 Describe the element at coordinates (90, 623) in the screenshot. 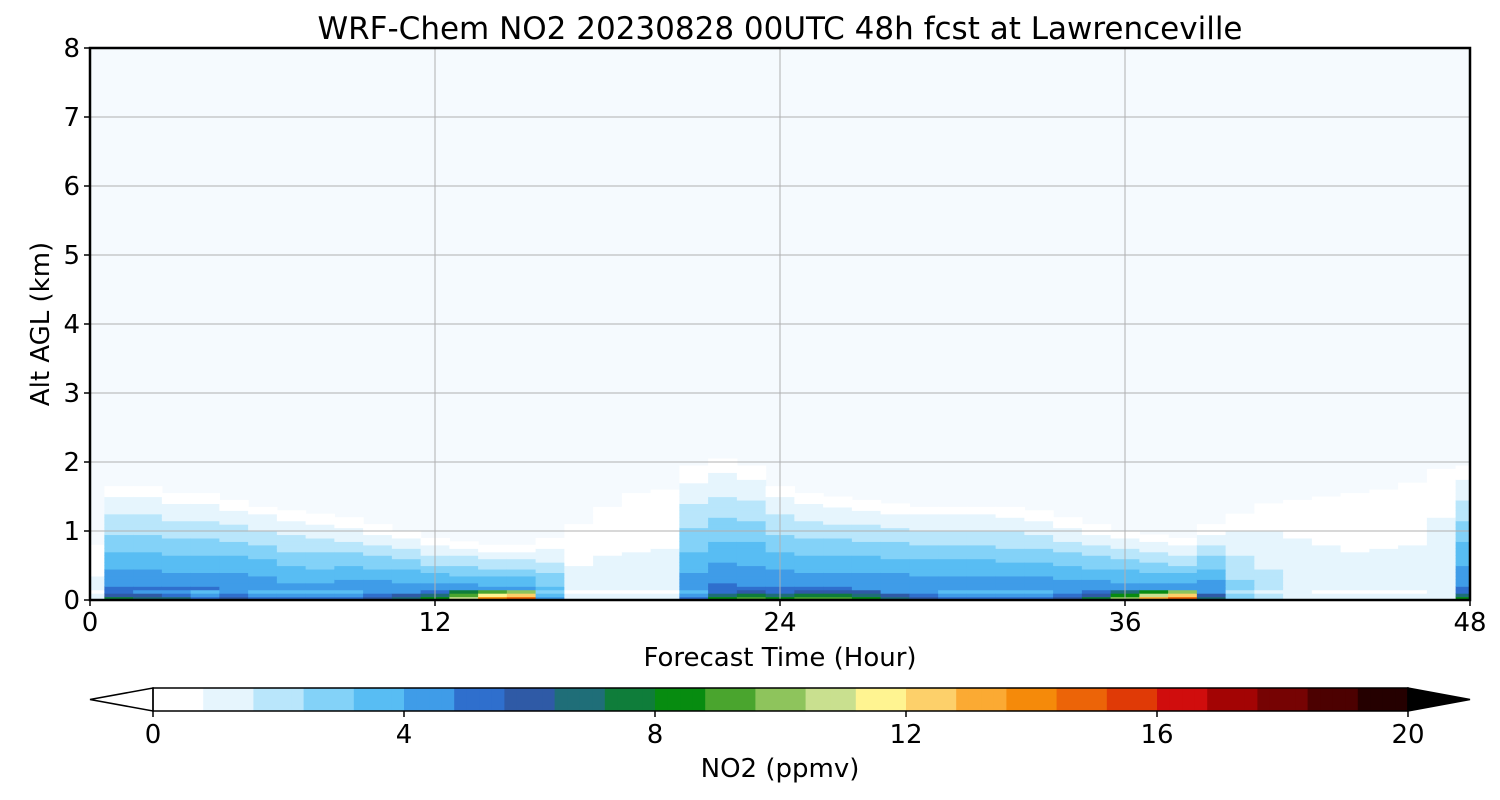

I see `x-tick-label: 0` at that location.